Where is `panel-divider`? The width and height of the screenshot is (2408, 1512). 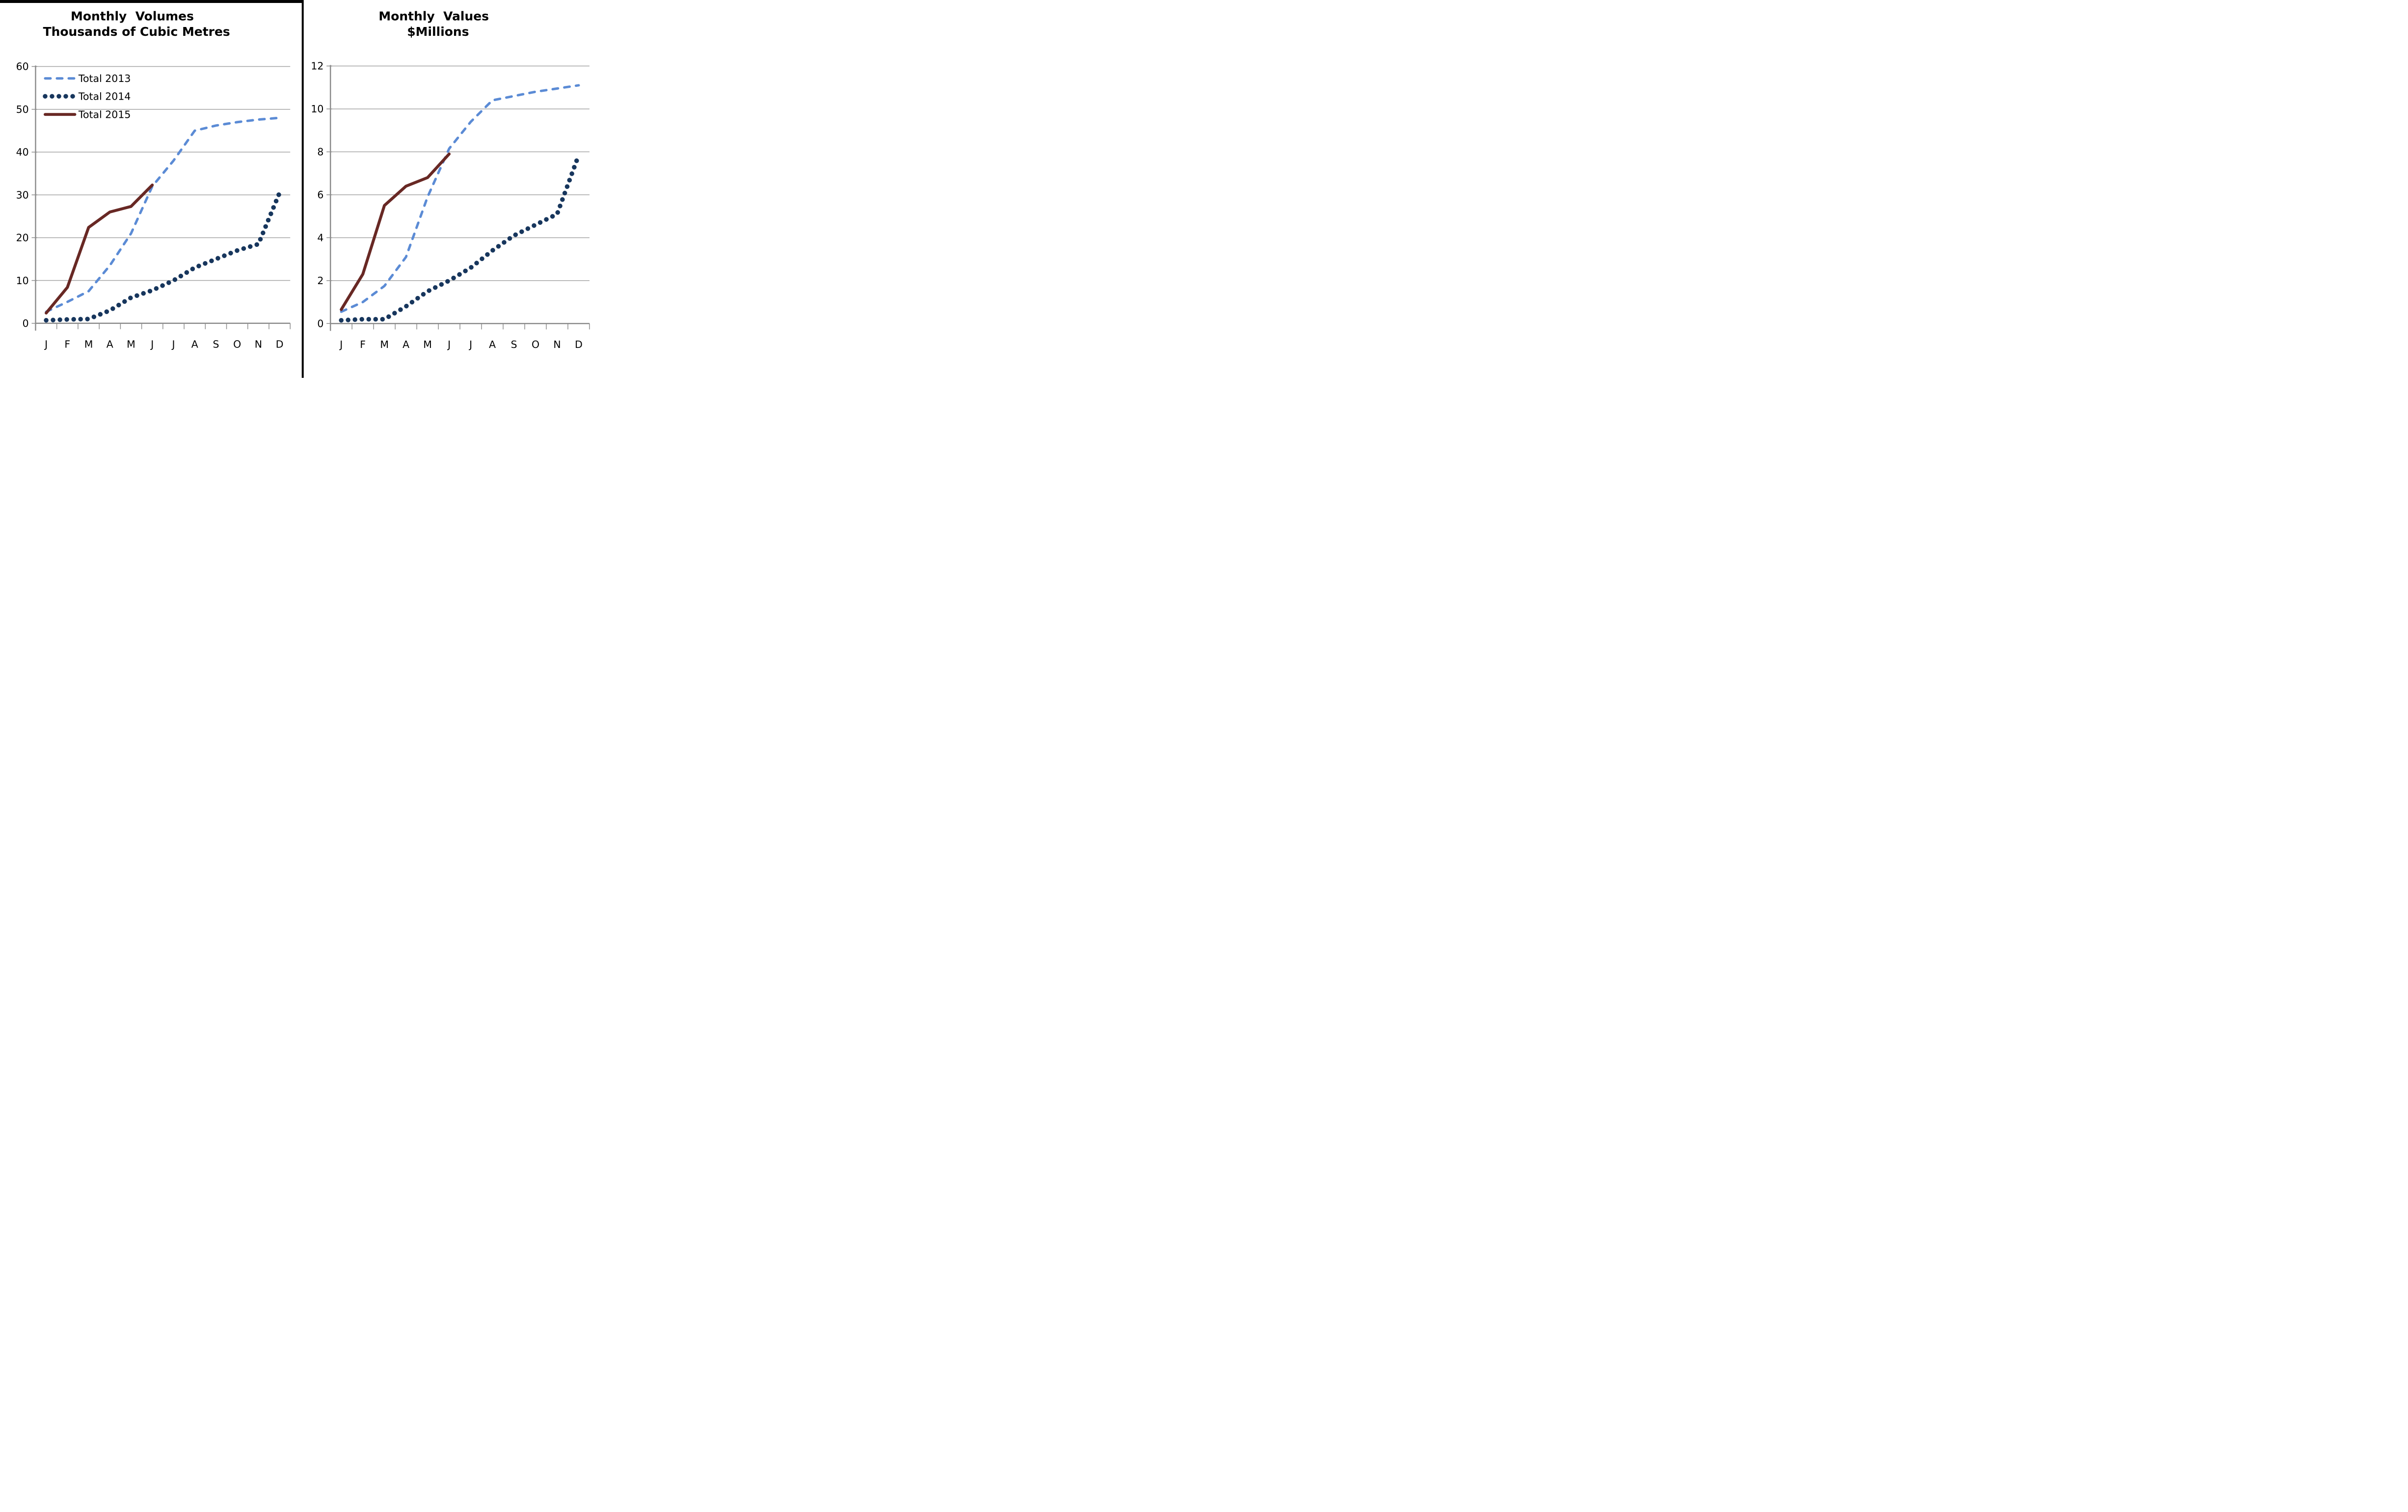
panel-divider is located at coordinates (302, 189).